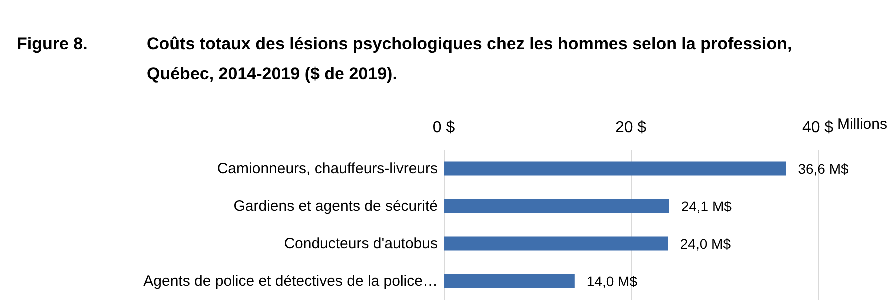 This screenshot has width=894, height=306. I want to click on caption: Figure 8., so click(52, 44).